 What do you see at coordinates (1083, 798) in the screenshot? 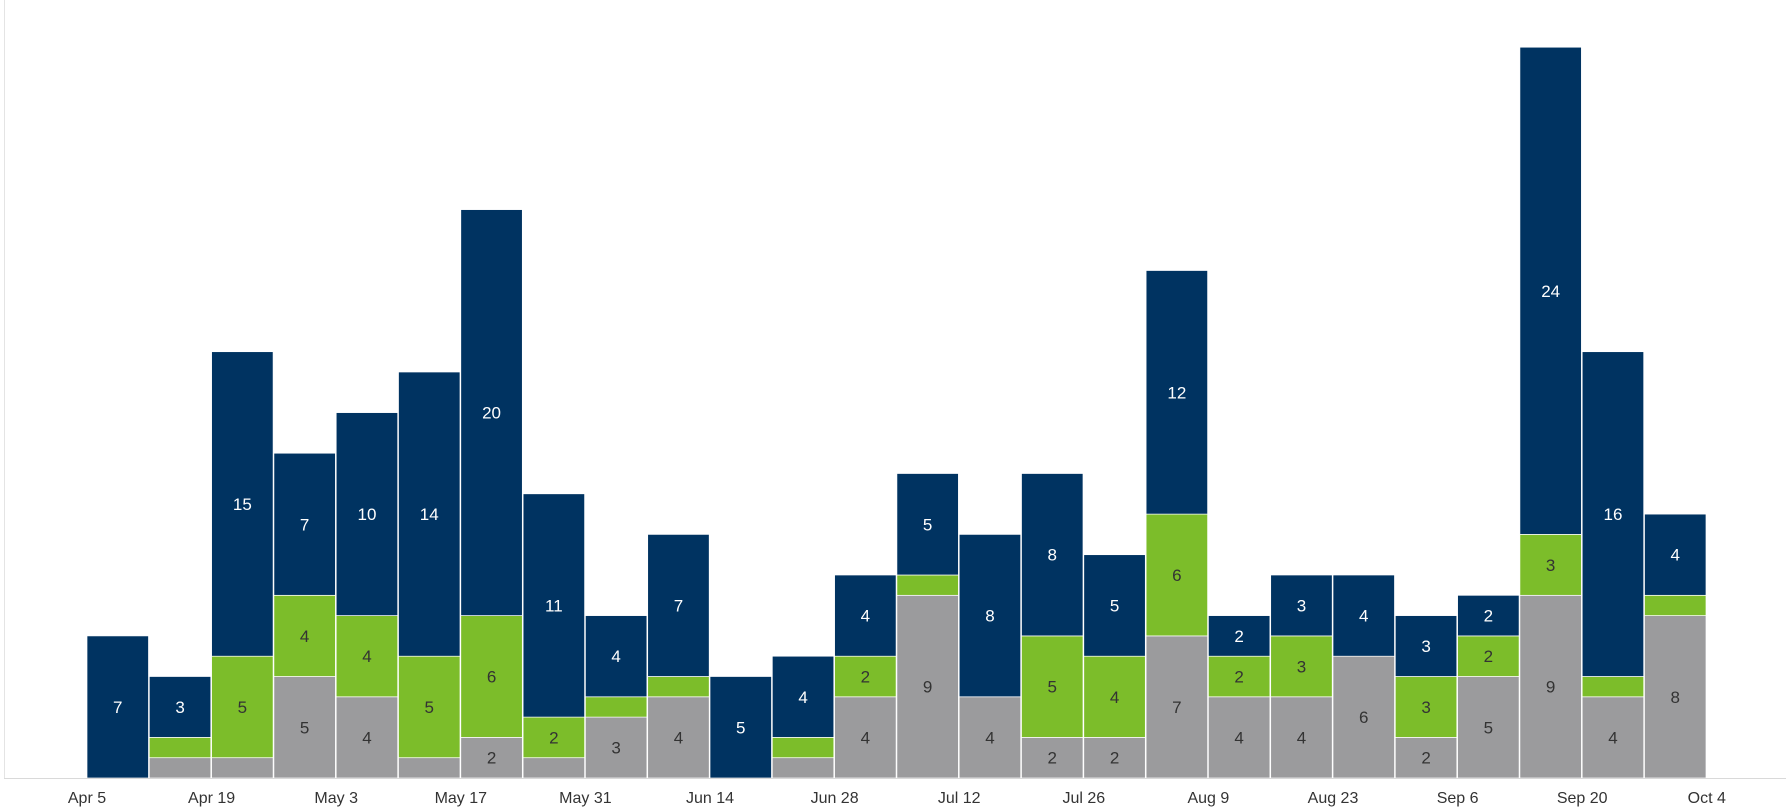
I see `x-tick-label: Jul 26` at bounding box center [1083, 798].